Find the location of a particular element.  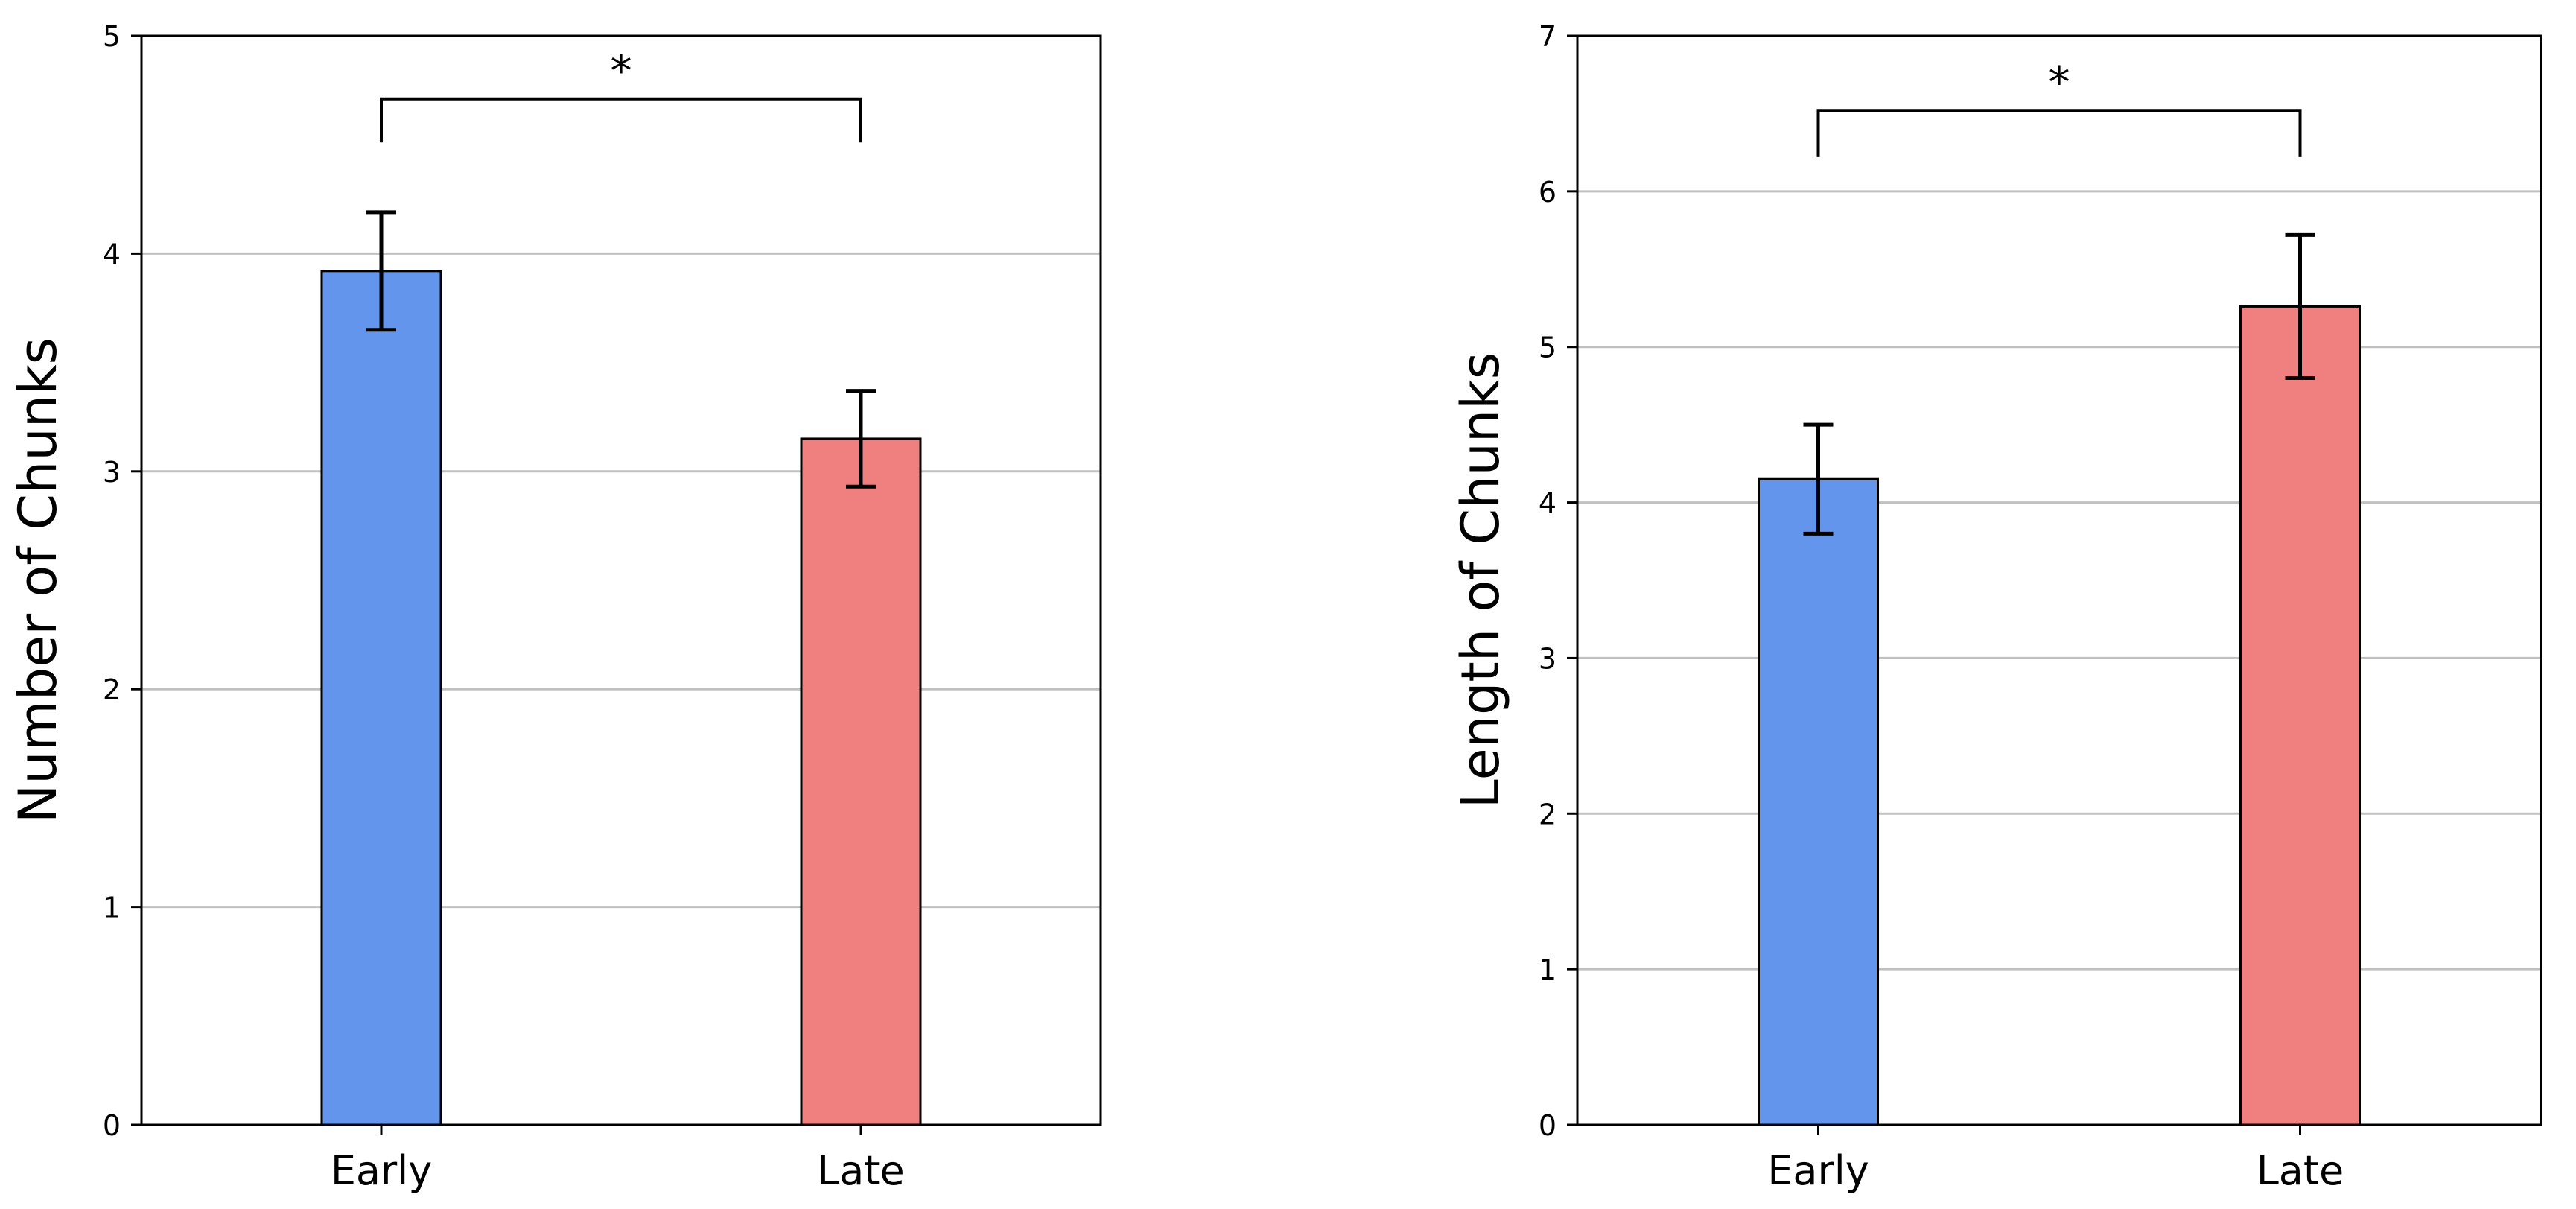

y-tick-label: 6 is located at coordinates (1547, 192).